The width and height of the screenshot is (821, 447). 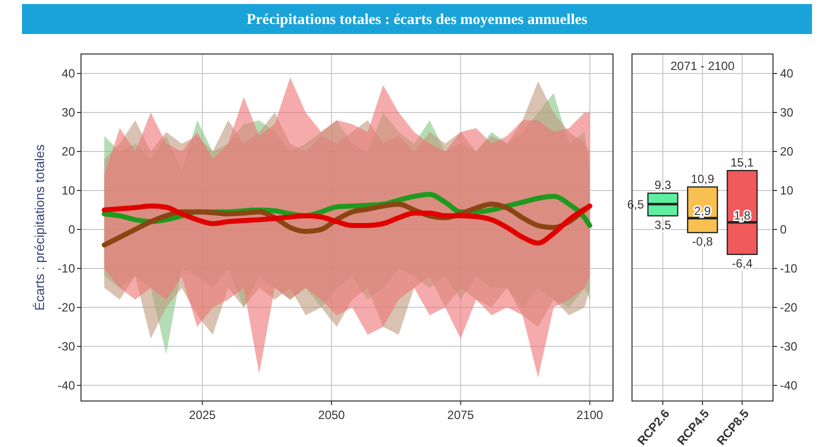 What do you see at coordinates (590, 415) in the screenshot?
I see `x-tick-label: 2100` at bounding box center [590, 415].